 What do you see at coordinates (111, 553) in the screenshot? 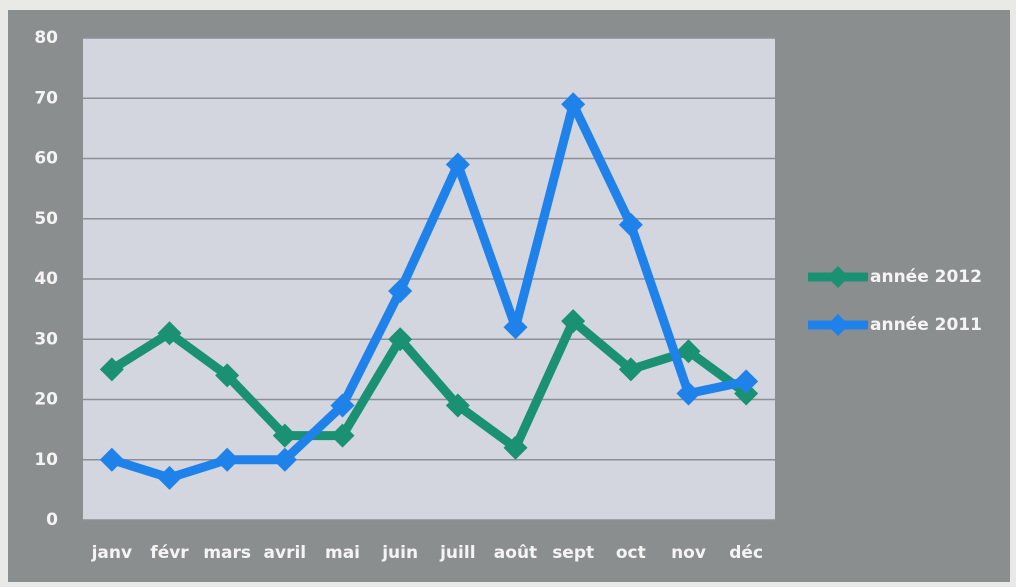
I see `x-tick-label: janv` at bounding box center [111, 553].